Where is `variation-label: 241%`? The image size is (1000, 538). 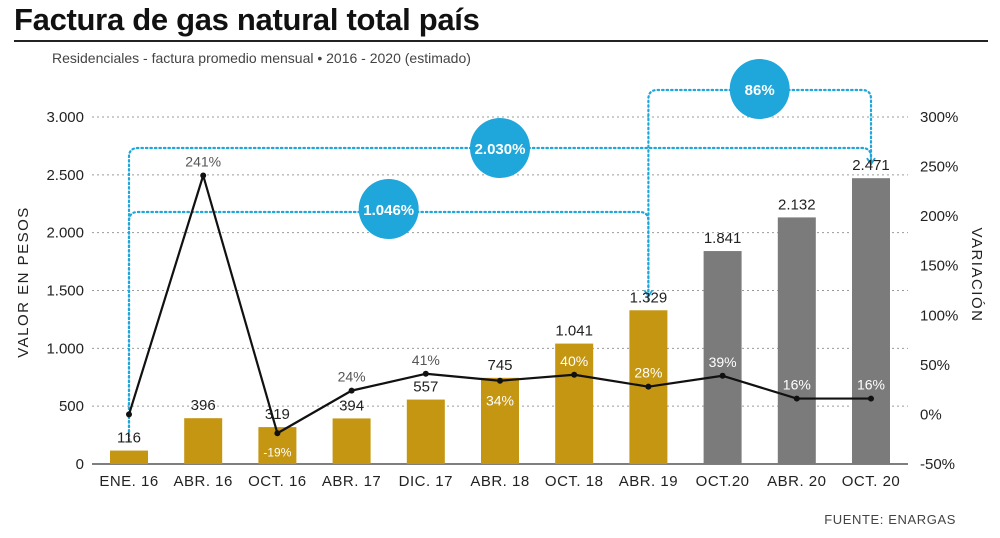
variation-label: 241% is located at coordinates (203, 161).